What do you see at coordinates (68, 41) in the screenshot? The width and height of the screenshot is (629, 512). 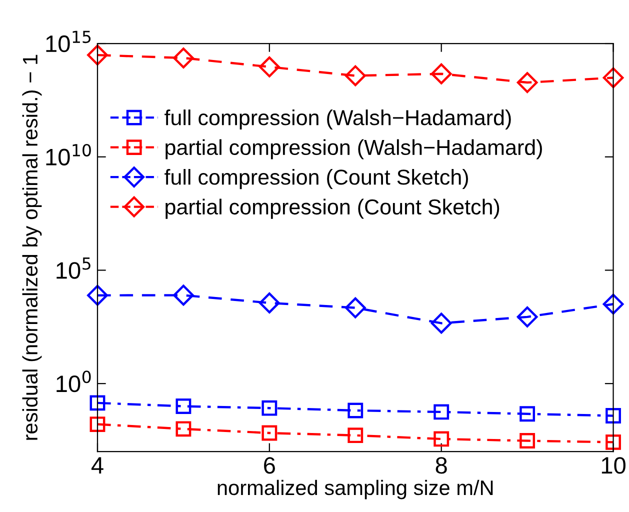 I see `y-tick-label: 10$^{15}$` at bounding box center [68, 41].